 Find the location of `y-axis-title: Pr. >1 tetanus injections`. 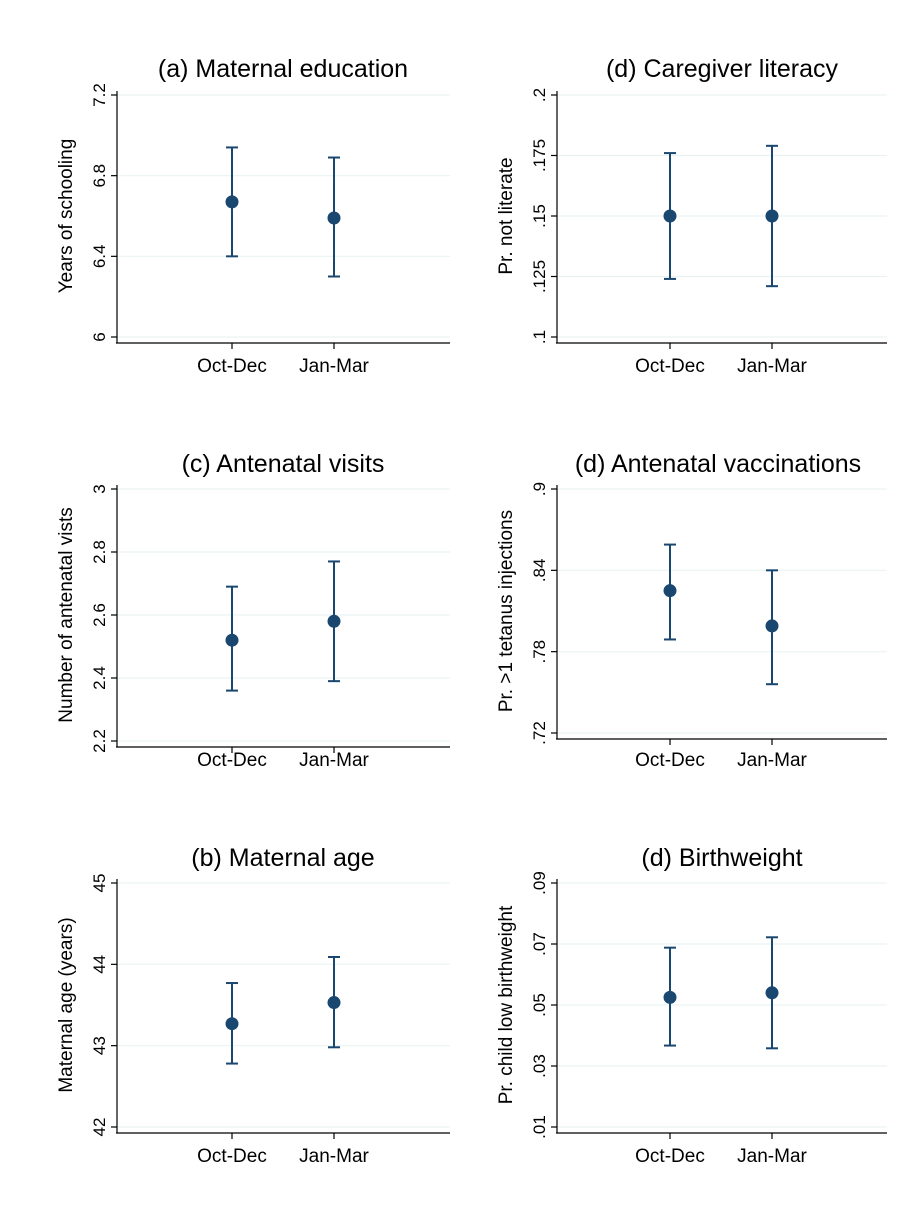

y-axis-title: Pr. >1 tetanus injections is located at coordinates (506, 611).